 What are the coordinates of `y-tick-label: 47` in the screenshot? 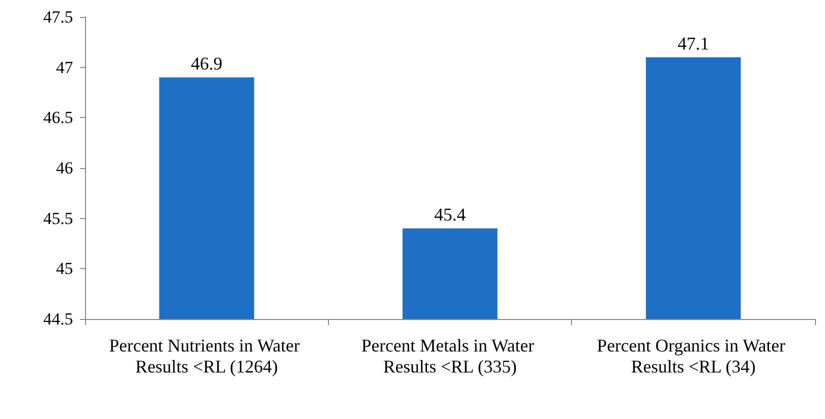 It's located at (65, 67).